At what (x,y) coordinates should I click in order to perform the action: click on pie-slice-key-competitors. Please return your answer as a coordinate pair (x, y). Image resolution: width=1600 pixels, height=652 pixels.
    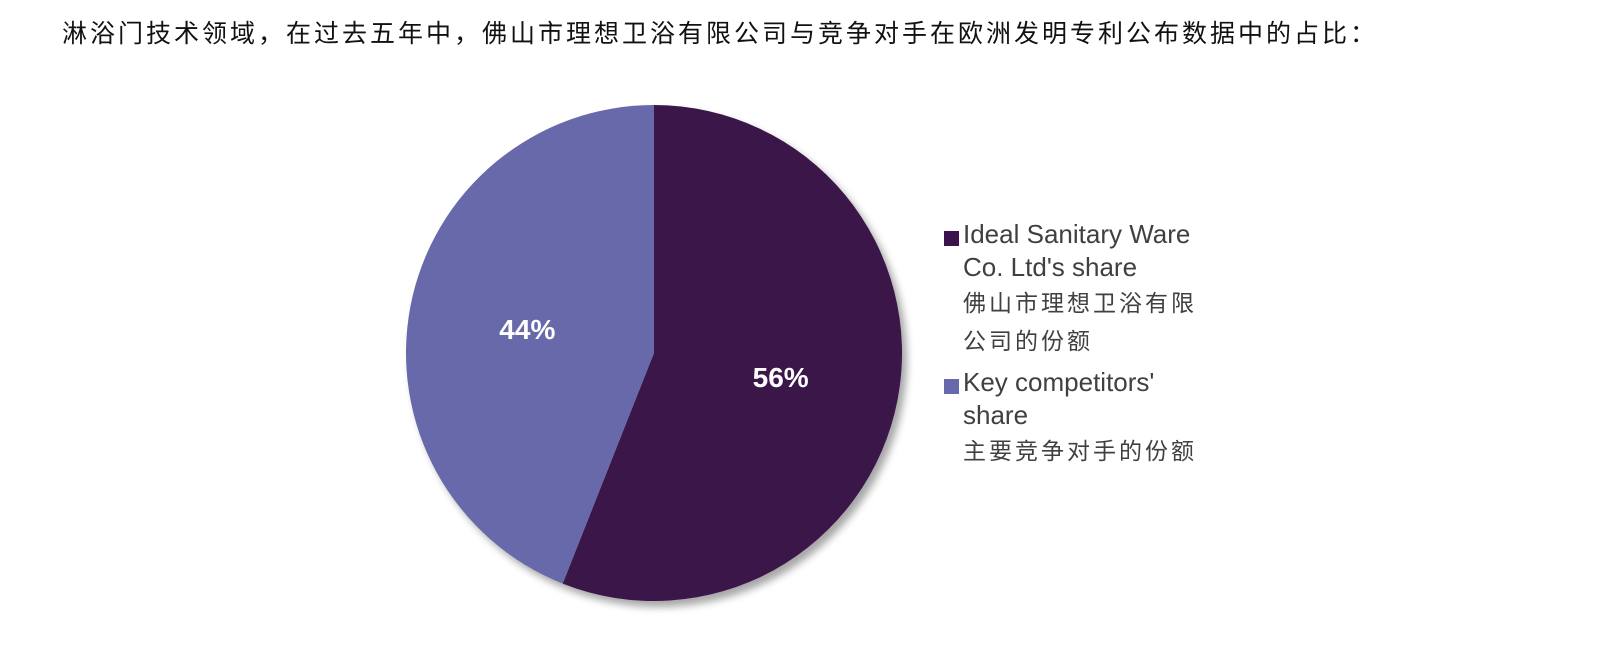
    Looking at the image, I should click on (529, 344).